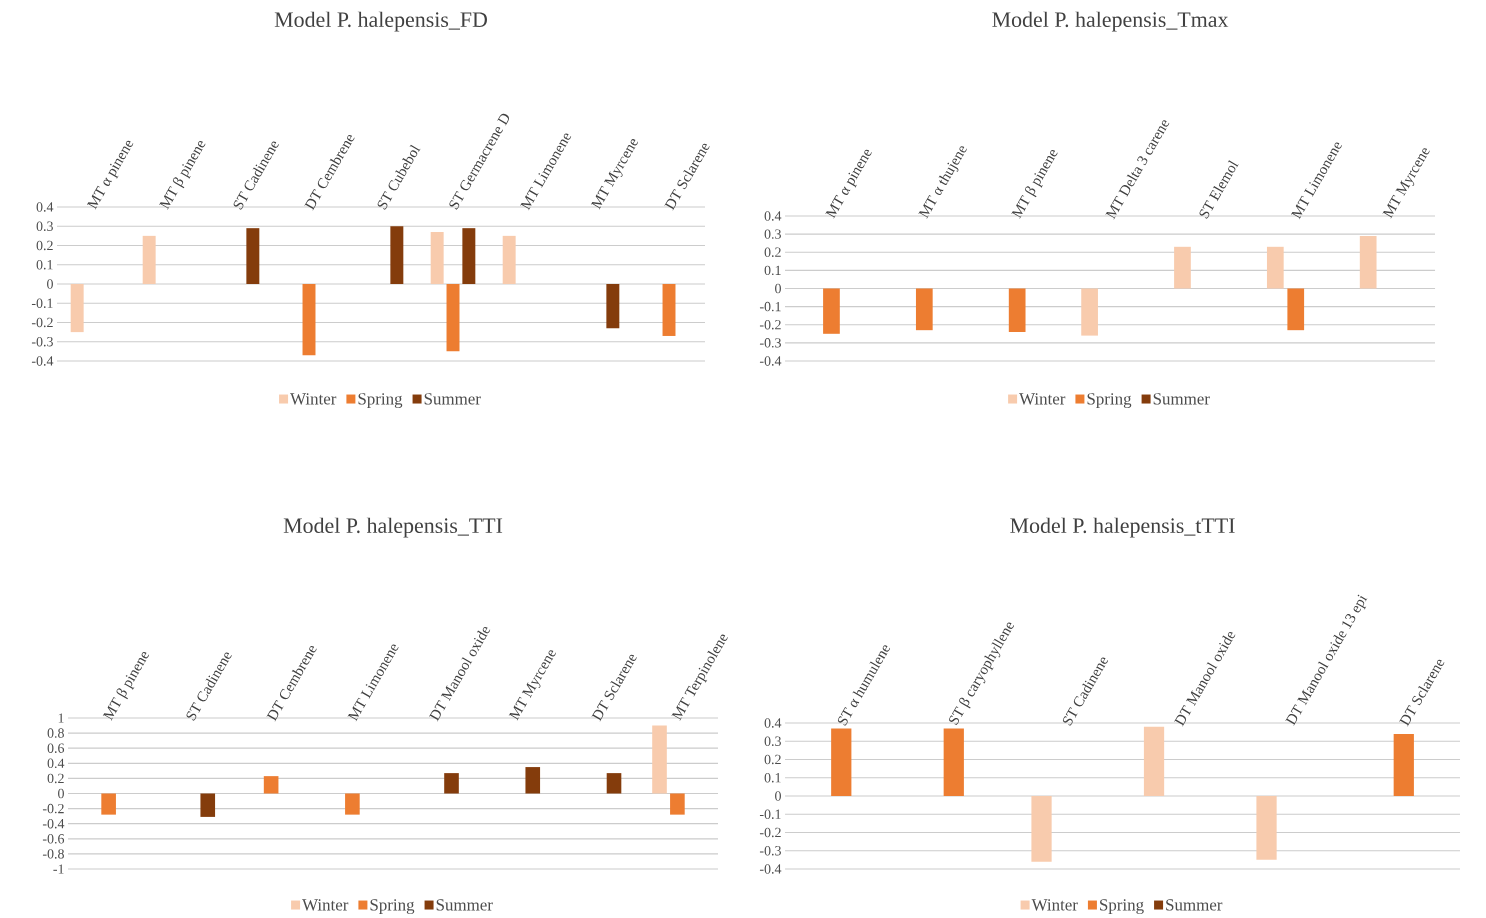 The height and width of the screenshot is (918, 1486). Describe the element at coordinates (58, 869) in the screenshot. I see `y-tick-label: -1` at that location.